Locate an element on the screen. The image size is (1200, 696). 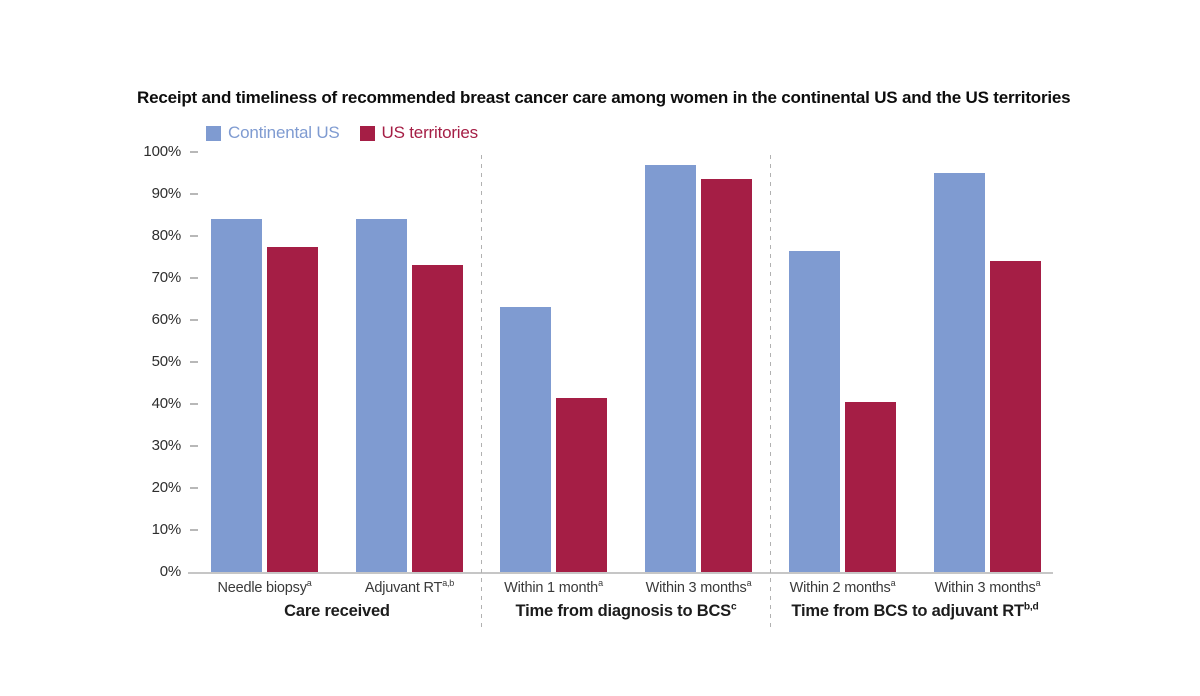
legend-swatch-us-territories-icon is located at coordinates (367, 133).